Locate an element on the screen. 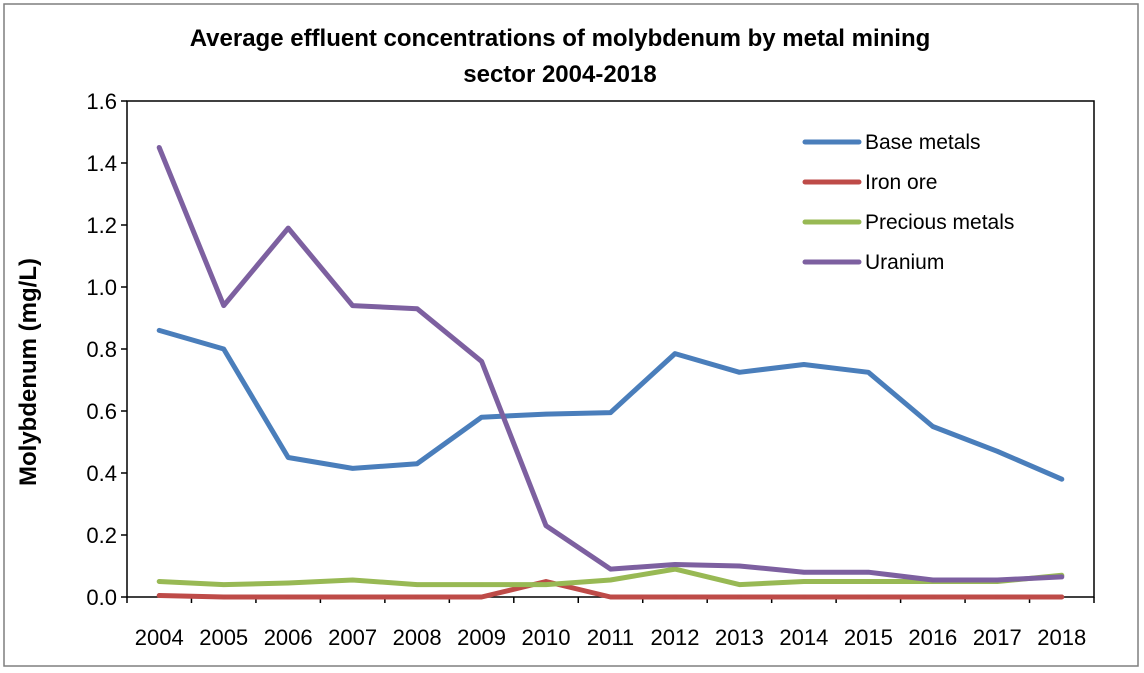 The height and width of the screenshot is (673, 1144). y-axis-label: Molybdenum (mg/L) is located at coordinates (28, 372).